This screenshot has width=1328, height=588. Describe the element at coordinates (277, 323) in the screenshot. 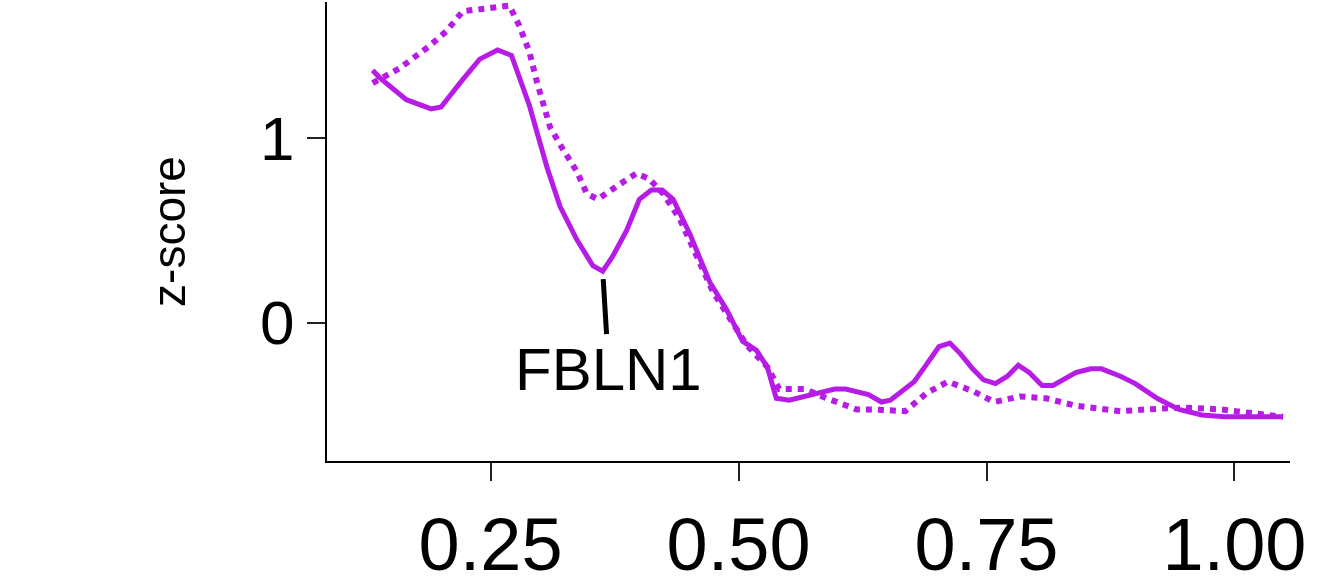

I see `y-tick-label: 0` at that location.